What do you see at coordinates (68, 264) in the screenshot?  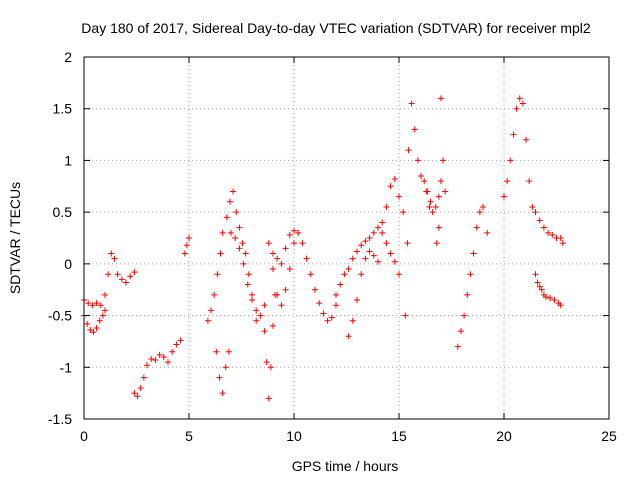 I see `y-tick-label: 0` at bounding box center [68, 264].